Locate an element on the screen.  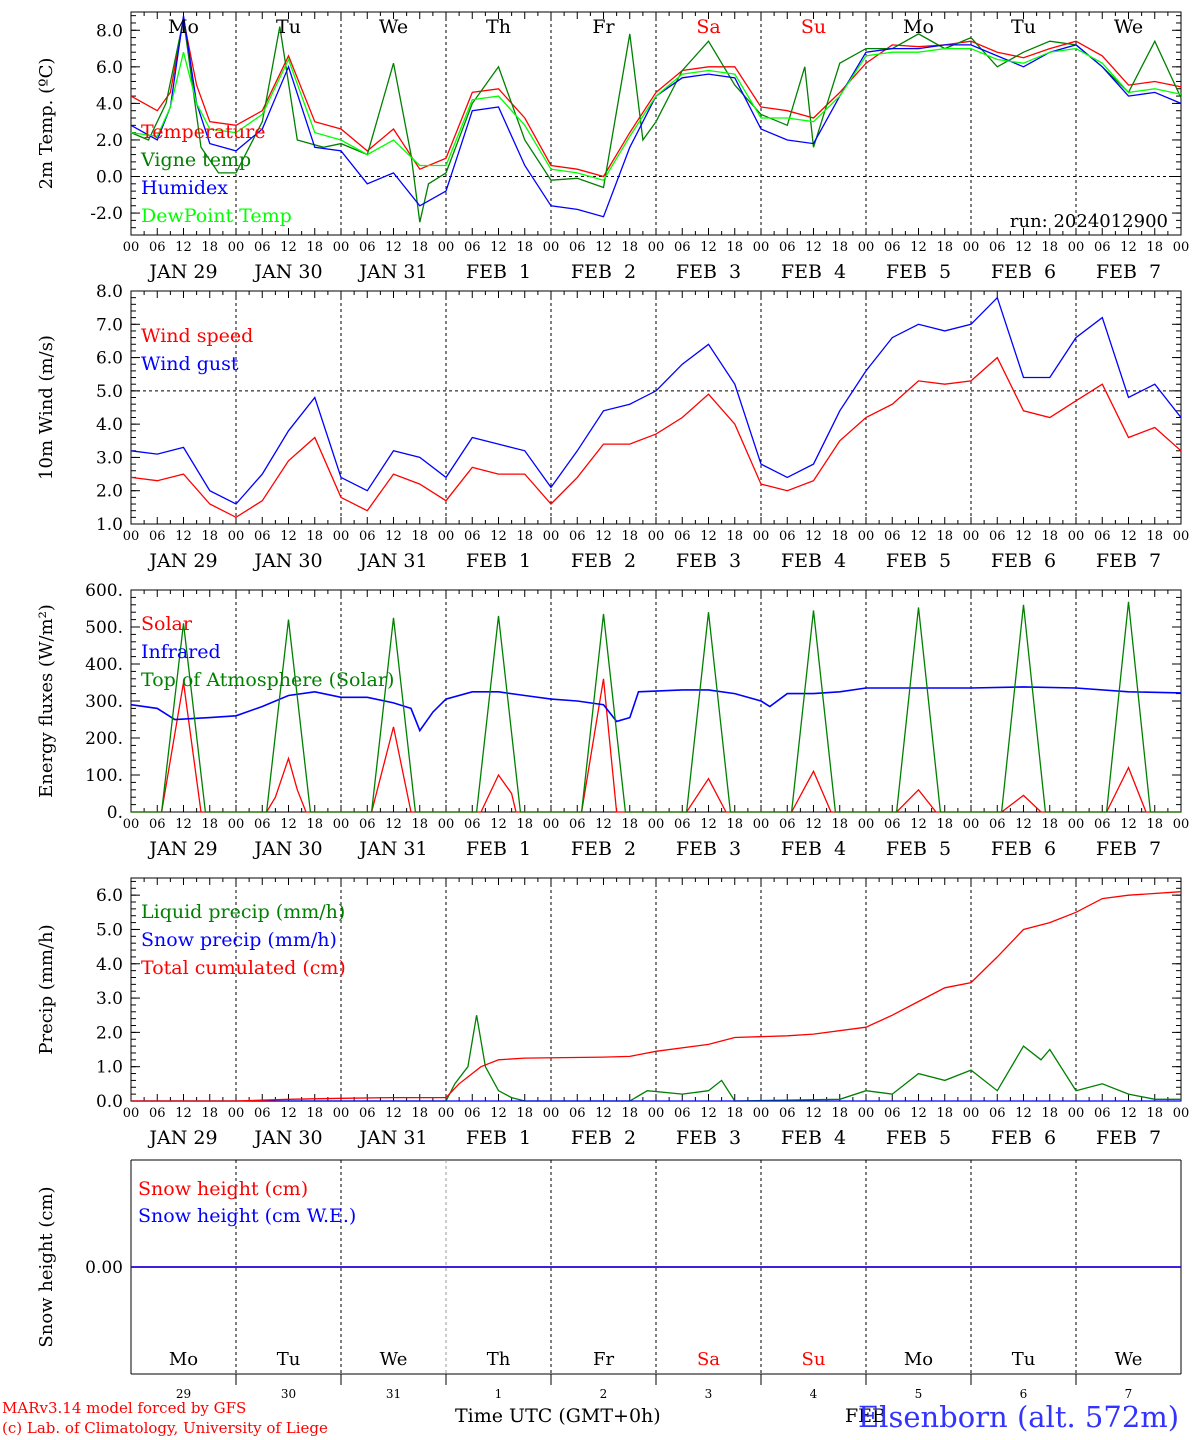
y-axis-label: Energy fluxes (W/m²) is located at coordinates (46, 701).